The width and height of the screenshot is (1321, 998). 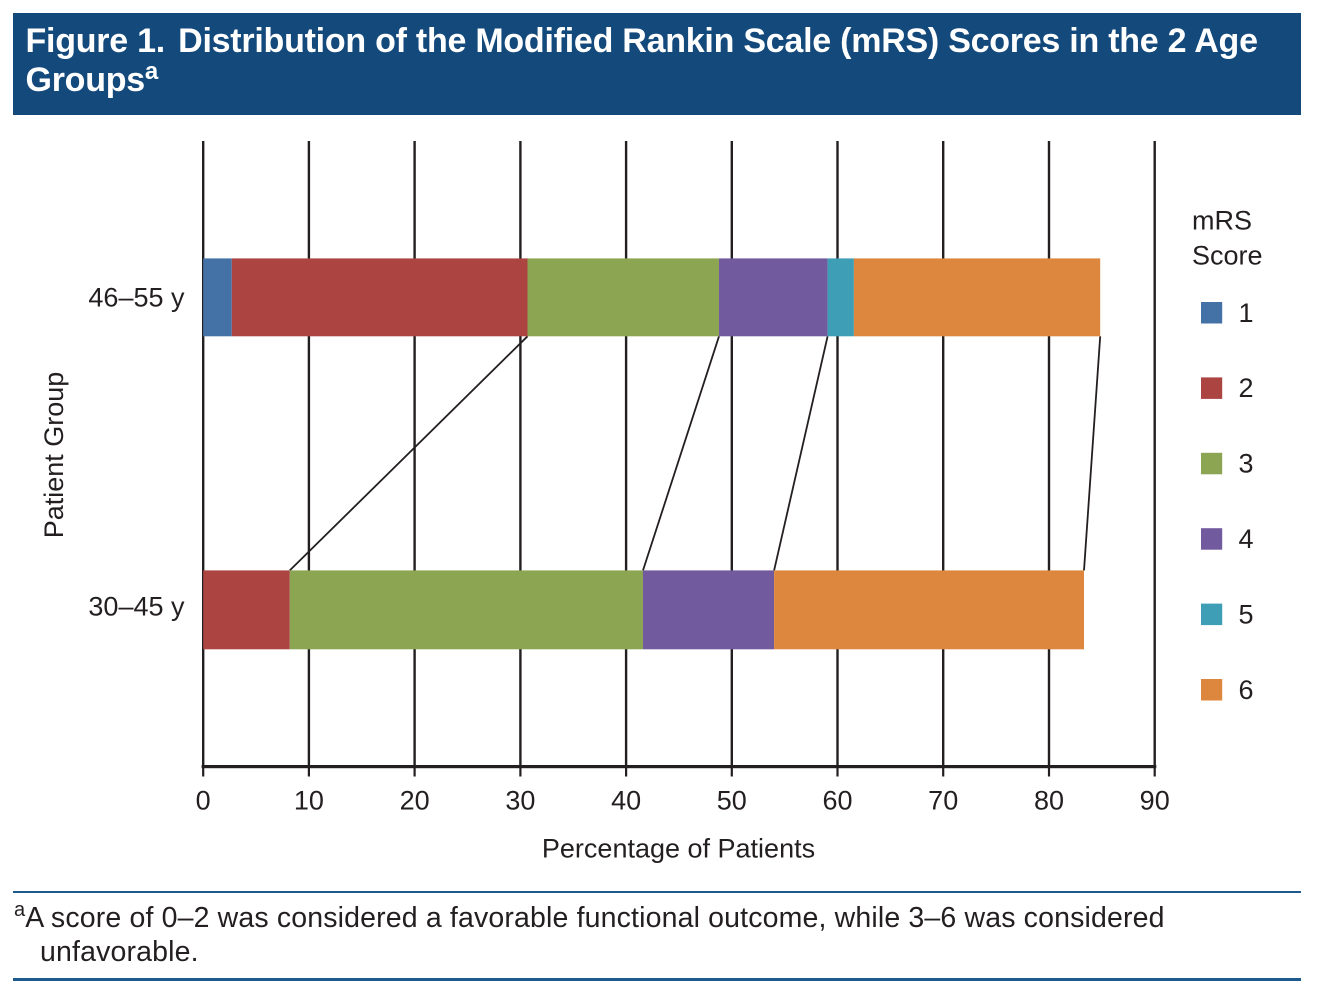 What do you see at coordinates (678, 848) in the screenshot?
I see `svg-text: Percentage of Patients` at bounding box center [678, 848].